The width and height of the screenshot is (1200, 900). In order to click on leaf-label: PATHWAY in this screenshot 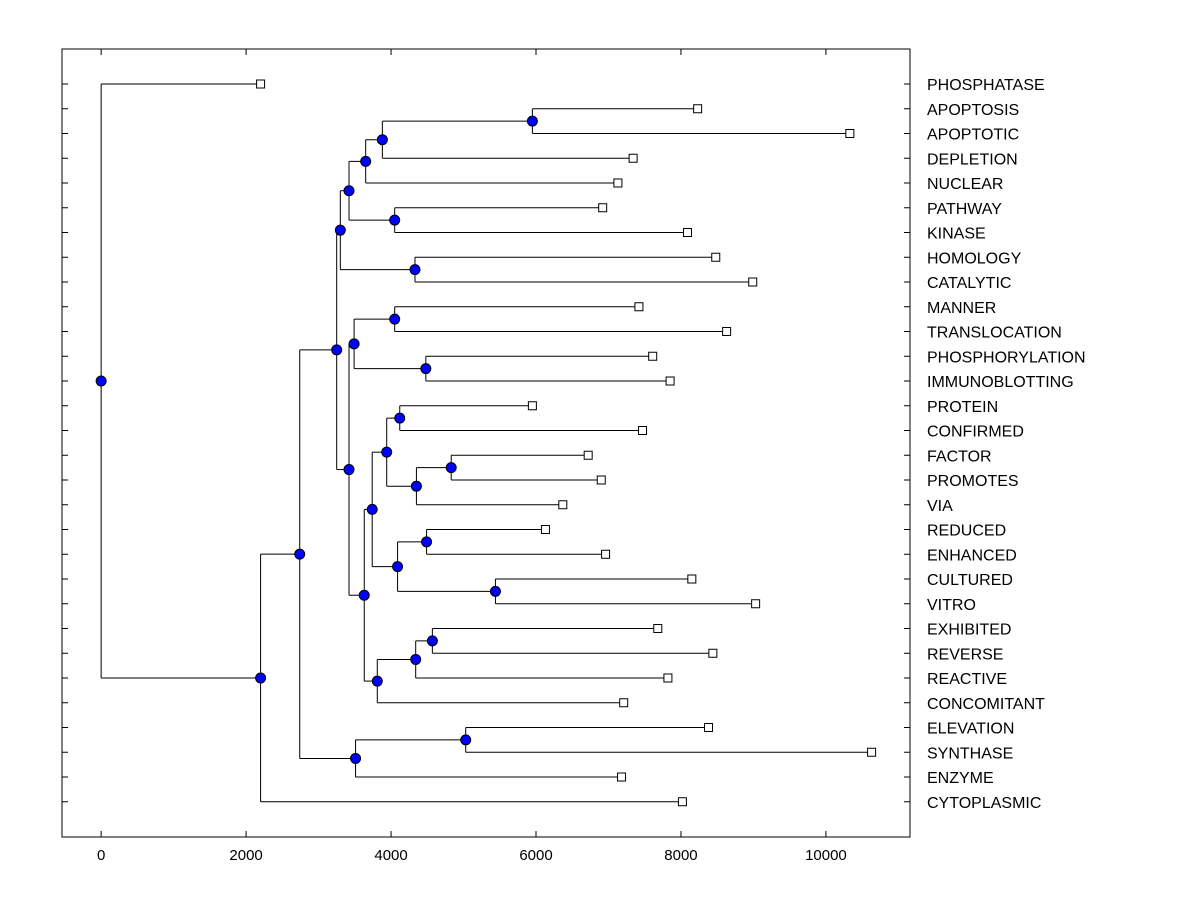, I will do `click(964, 209)`.